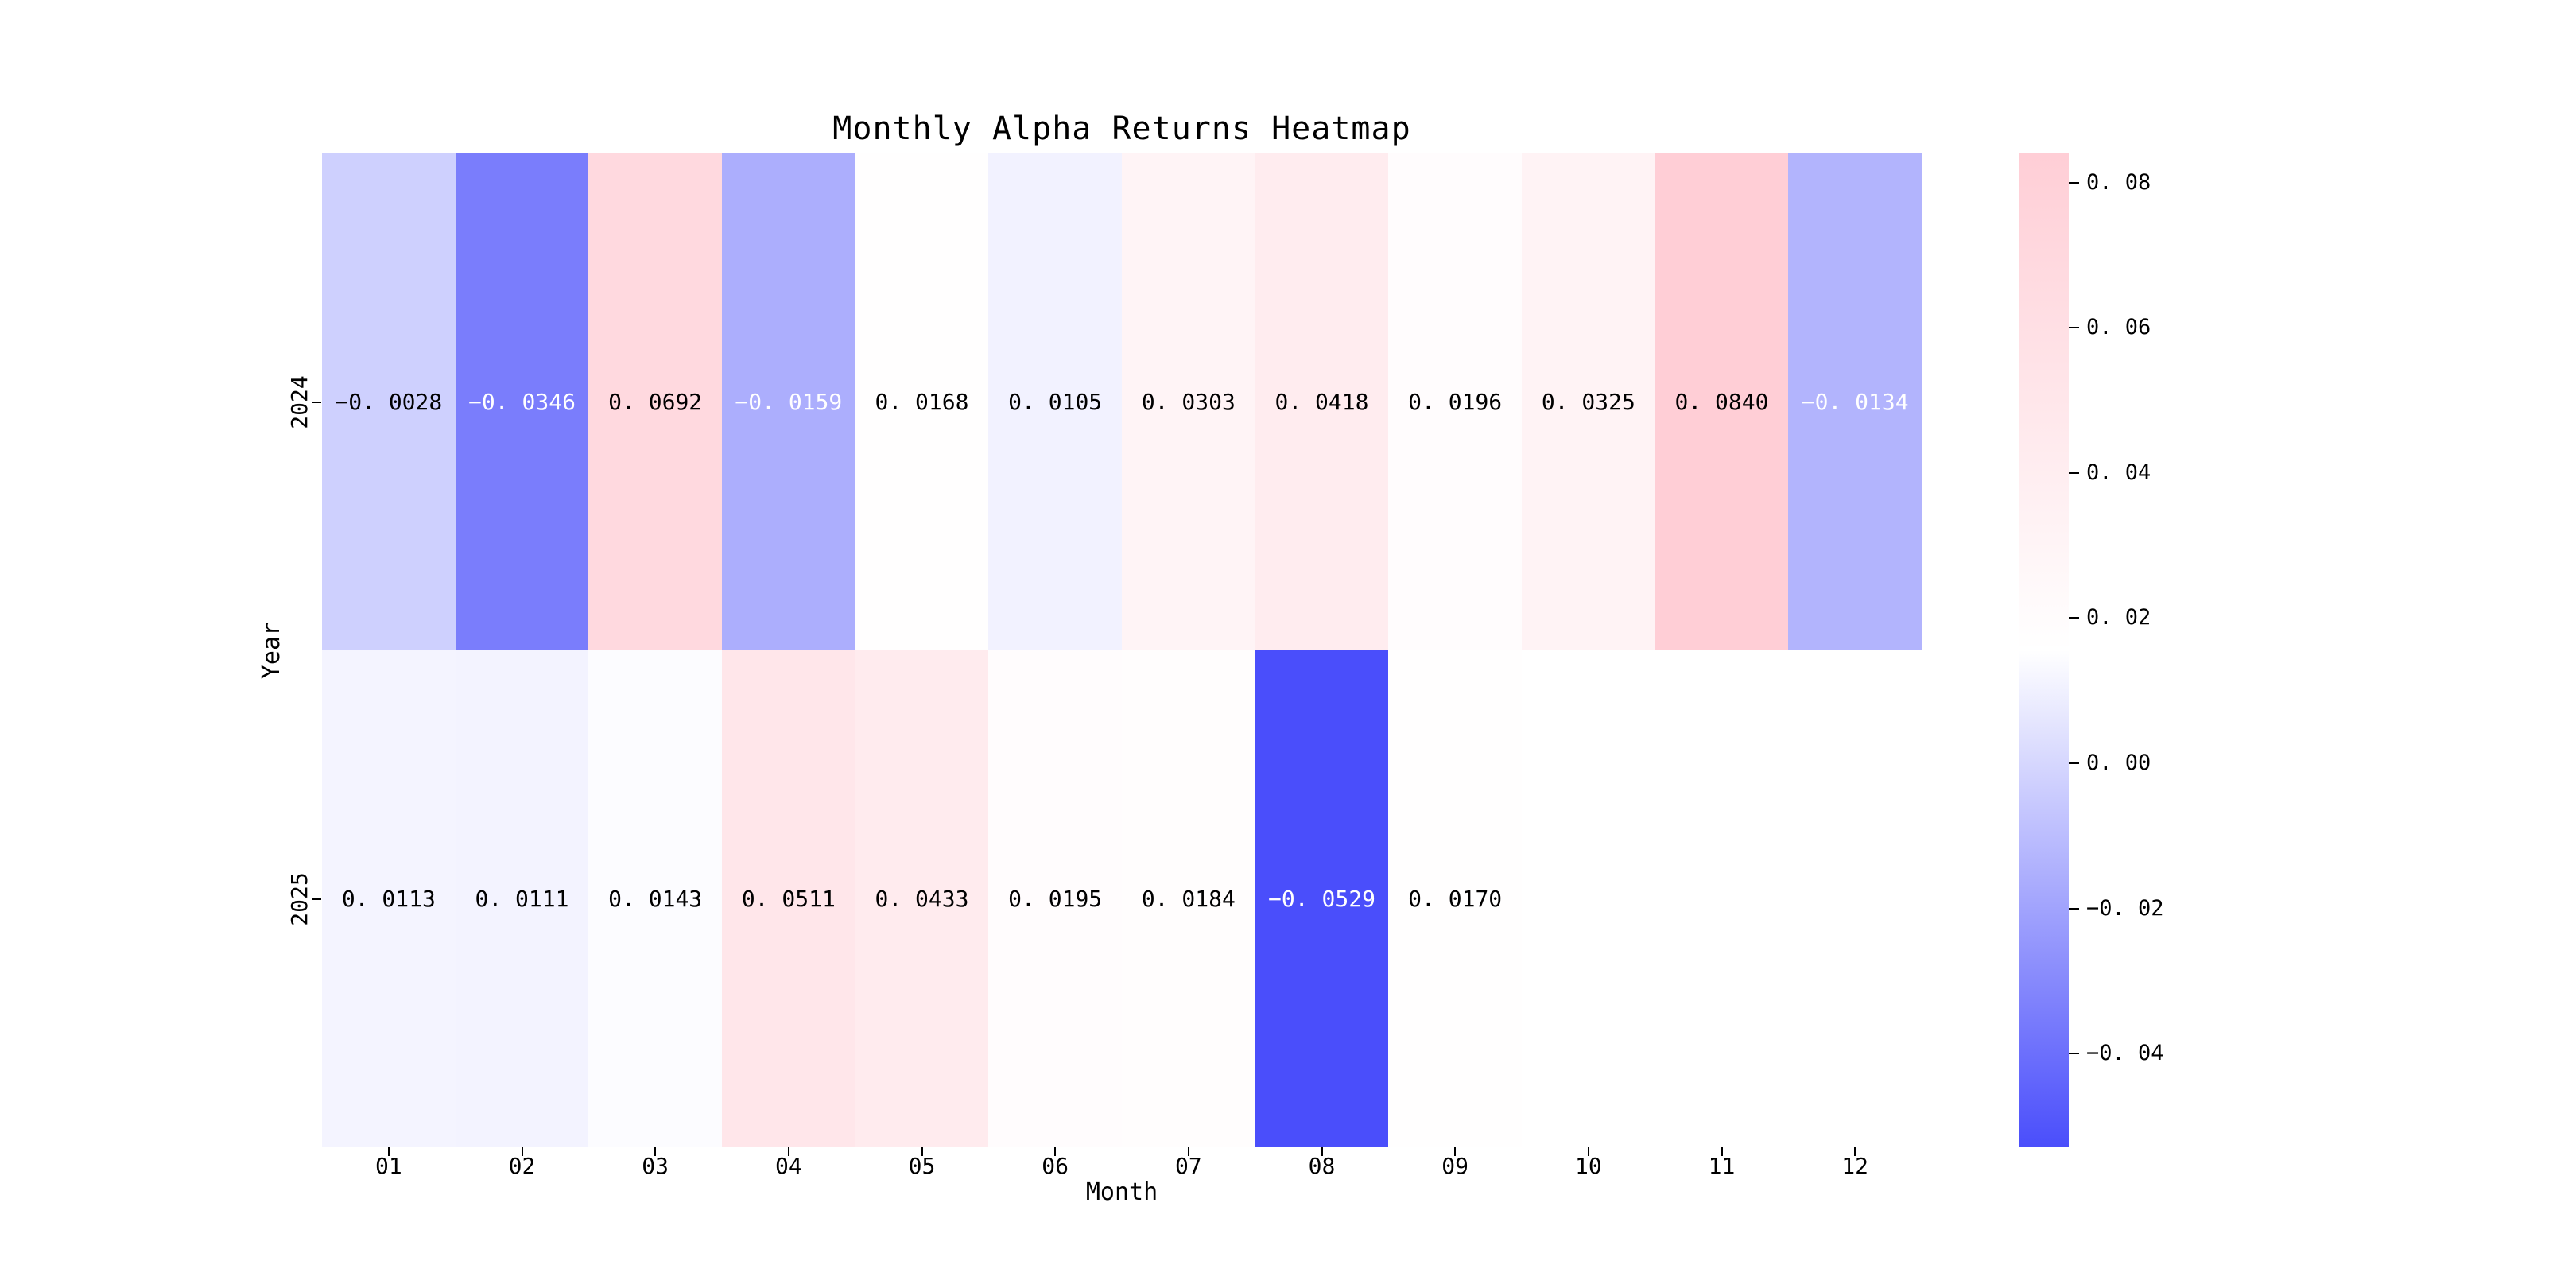 The width and height of the screenshot is (2576, 1288). I want to click on x-tick-label-03: 03, so click(655, 1166).